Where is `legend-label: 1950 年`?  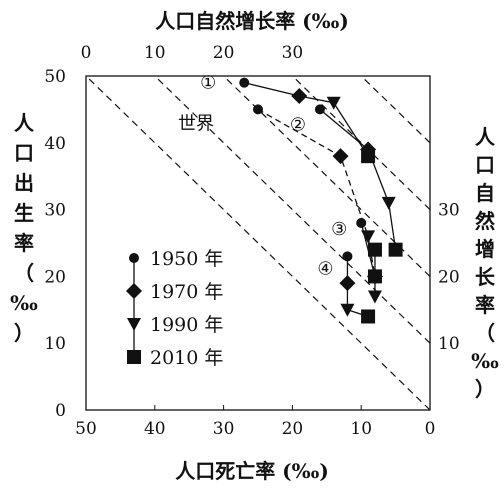 legend-label: 1950 年 is located at coordinates (186, 259).